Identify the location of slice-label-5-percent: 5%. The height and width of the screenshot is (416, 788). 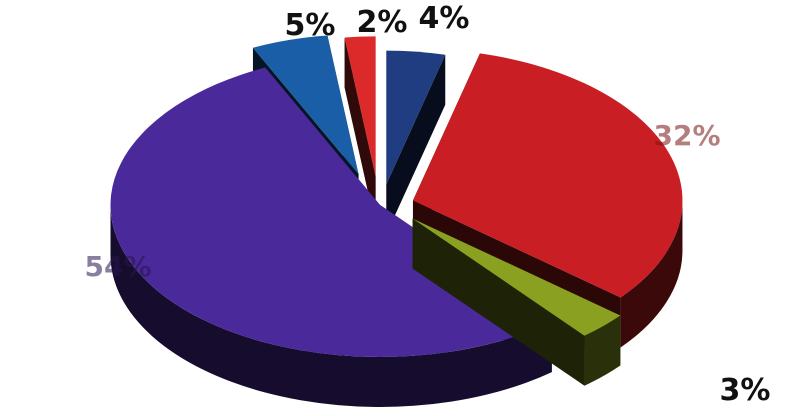
(310, 25).